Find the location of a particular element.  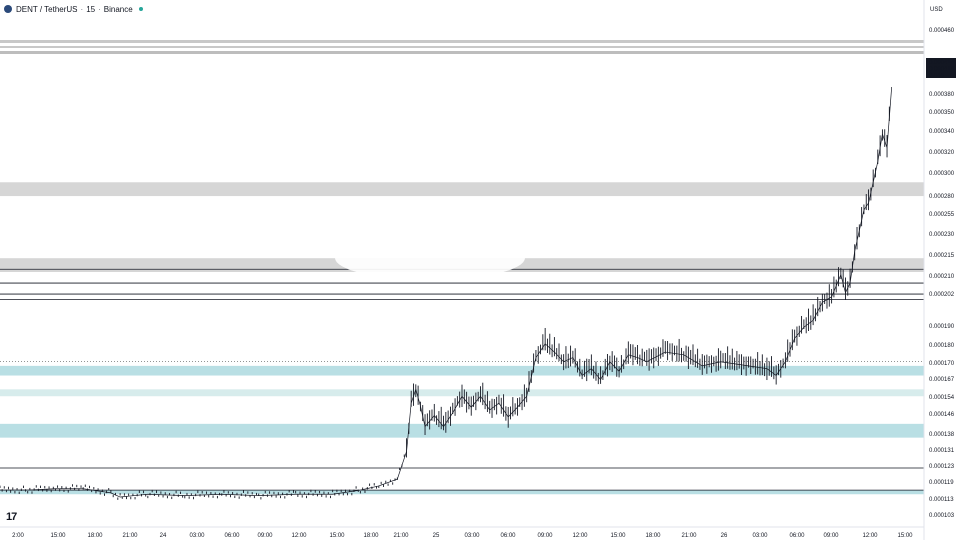

y-tick-label: 0.000202 is located at coordinates (942, 295).